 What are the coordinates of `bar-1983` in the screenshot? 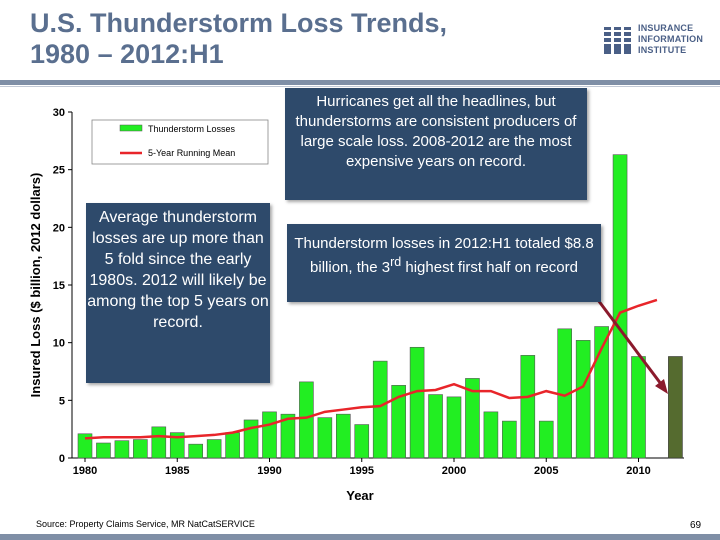 It's located at (140, 449).